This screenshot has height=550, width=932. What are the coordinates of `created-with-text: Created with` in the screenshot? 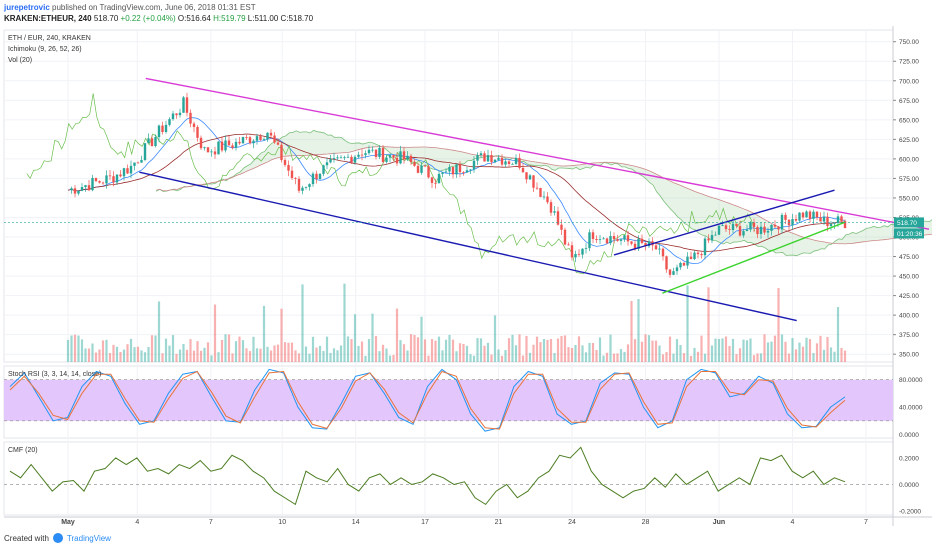 It's located at (26, 538).